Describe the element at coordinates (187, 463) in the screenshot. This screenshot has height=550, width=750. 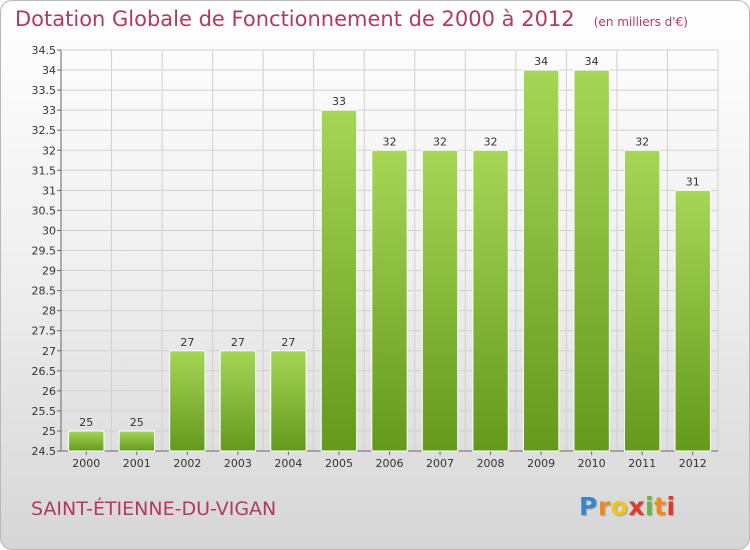
I see `x-tick-label: 2002` at that location.